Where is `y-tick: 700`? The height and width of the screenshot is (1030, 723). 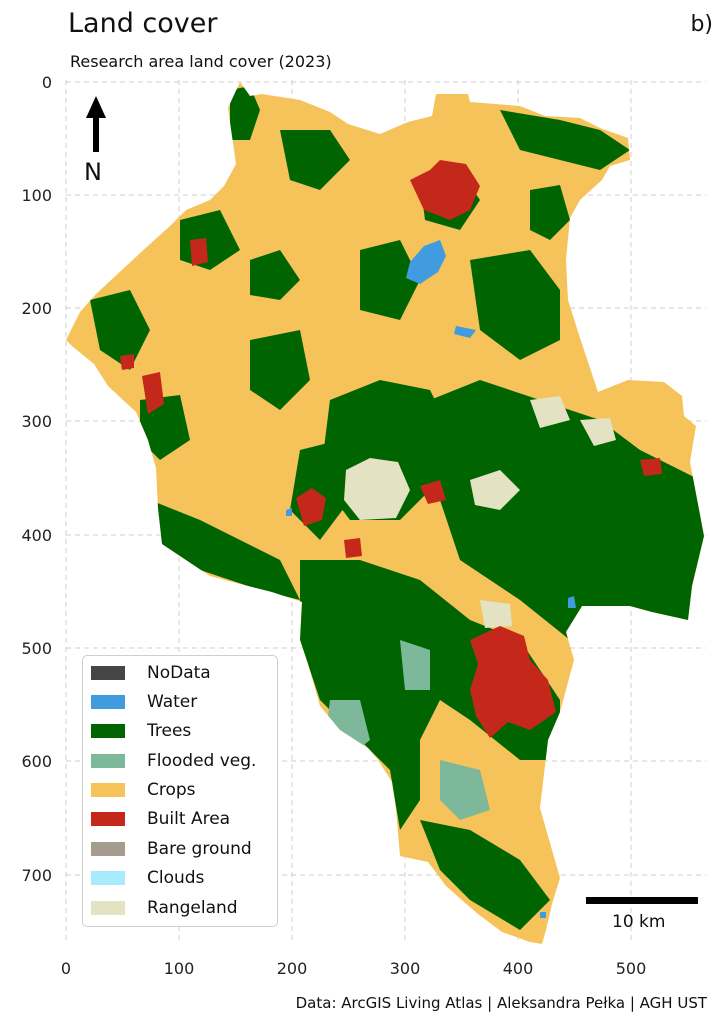 y-tick: 700 is located at coordinates (36, 875).